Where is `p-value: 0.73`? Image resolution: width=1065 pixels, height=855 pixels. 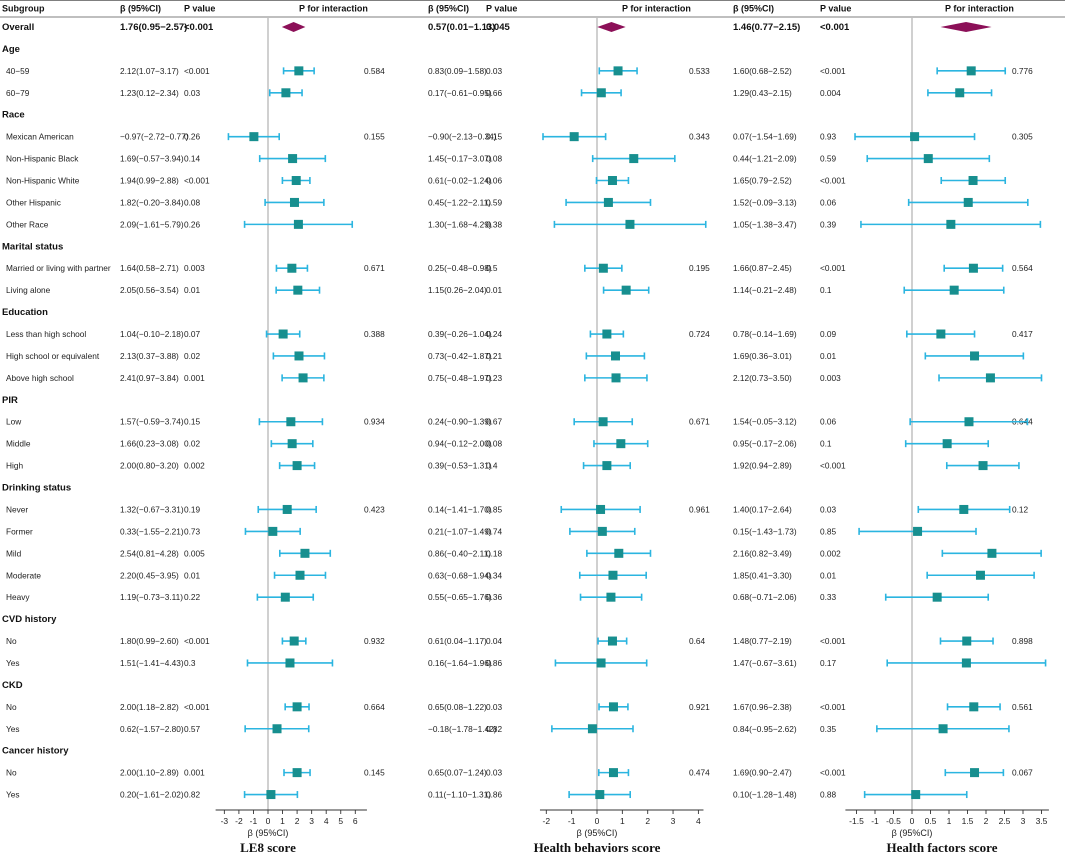 p-value: 0.73 is located at coordinates (192, 531).